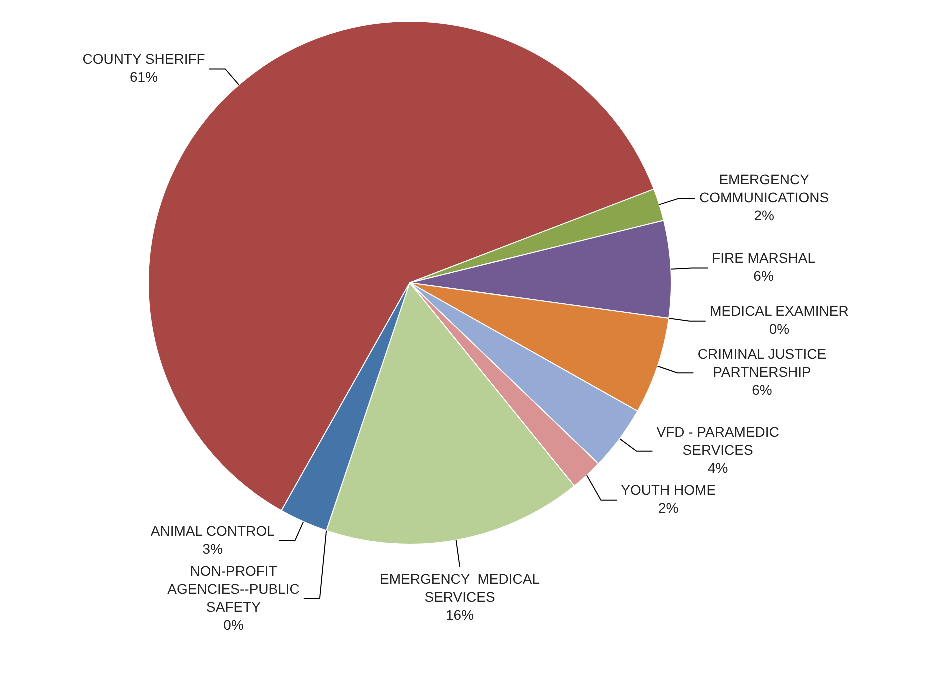 The width and height of the screenshot is (934, 696). Describe the element at coordinates (460, 614) in the screenshot. I see `data-label: 16%` at that location.